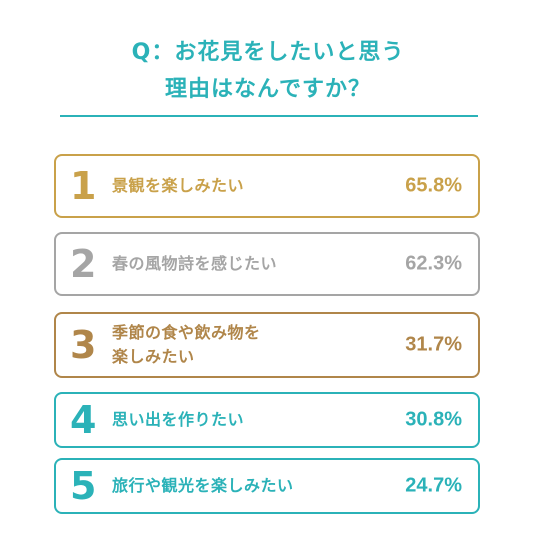  What do you see at coordinates (83, 186) in the screenshot?
I see `rank-number: 1` at bounding box center [83, 186].